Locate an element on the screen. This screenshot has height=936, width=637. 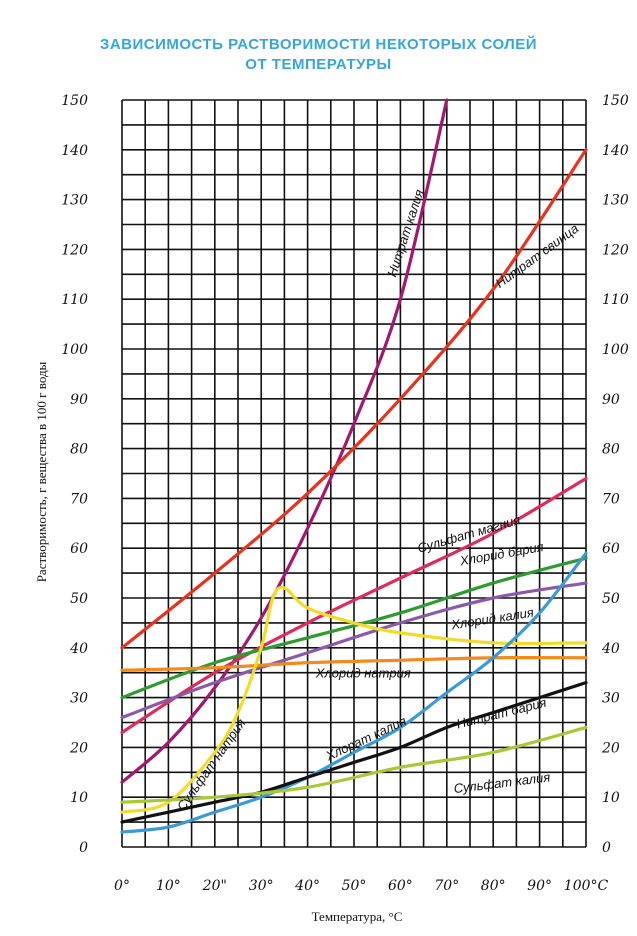
x-tick-label: 30° is located at coordinates (261, 886).